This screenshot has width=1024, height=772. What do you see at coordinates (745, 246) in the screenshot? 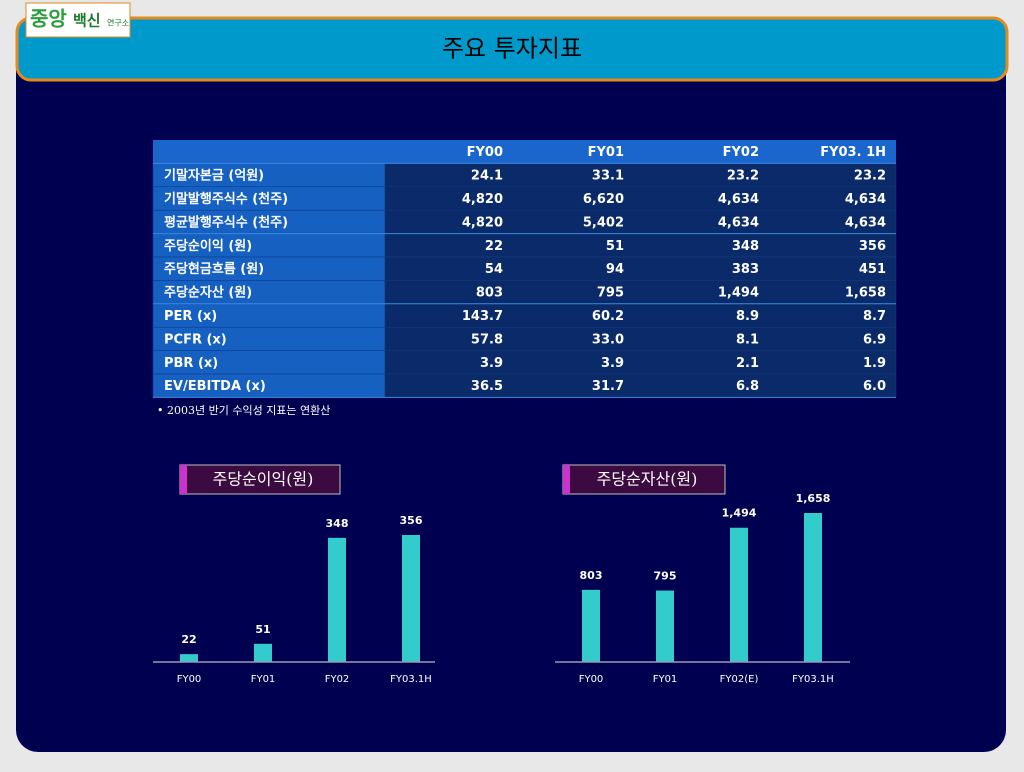
I see `cell: 348` at bounding box center [745, 246].